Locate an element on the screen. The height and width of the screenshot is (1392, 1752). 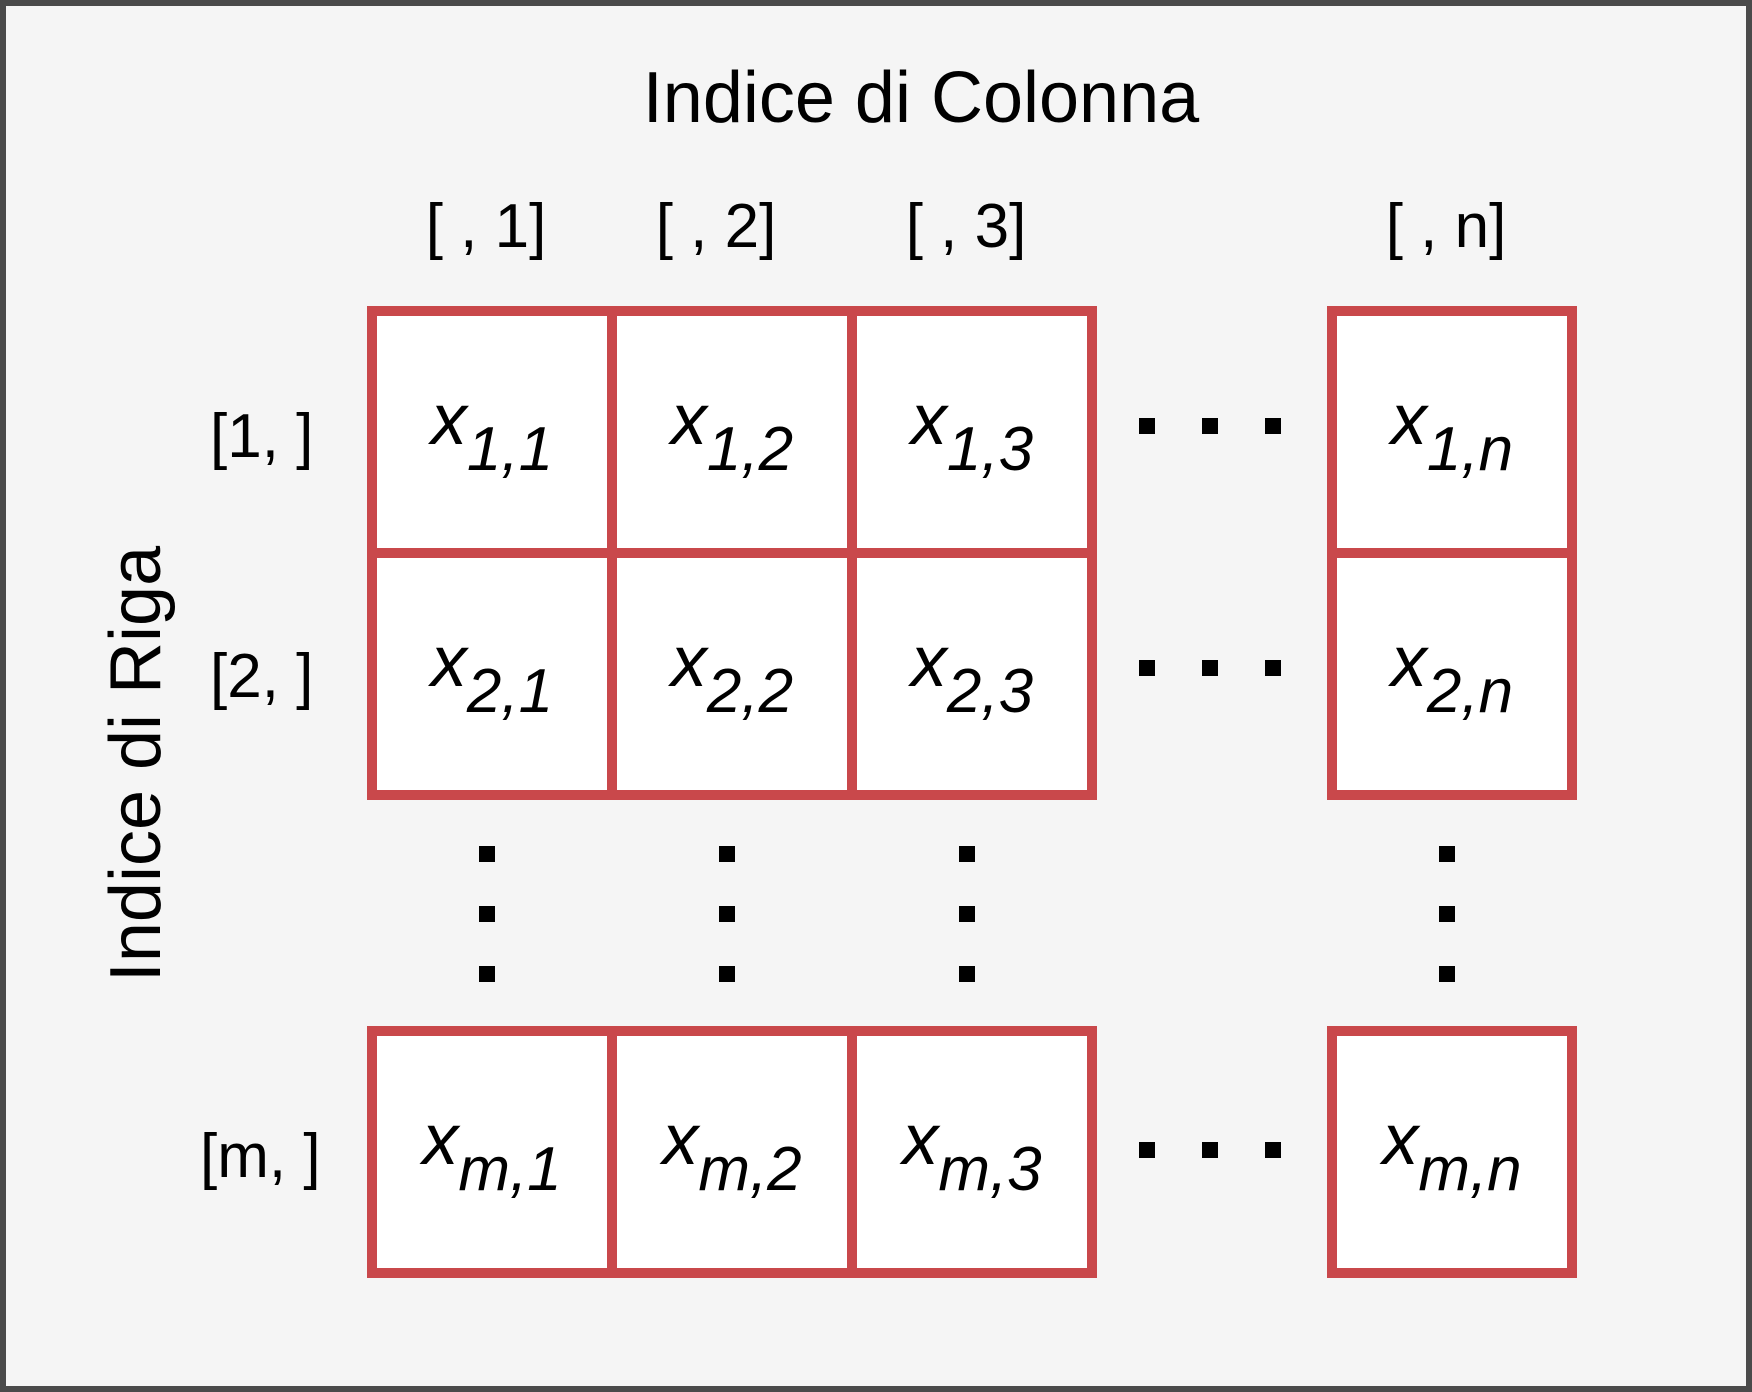
cell-subscript: m,n is located at coordinates (1470, 1170).